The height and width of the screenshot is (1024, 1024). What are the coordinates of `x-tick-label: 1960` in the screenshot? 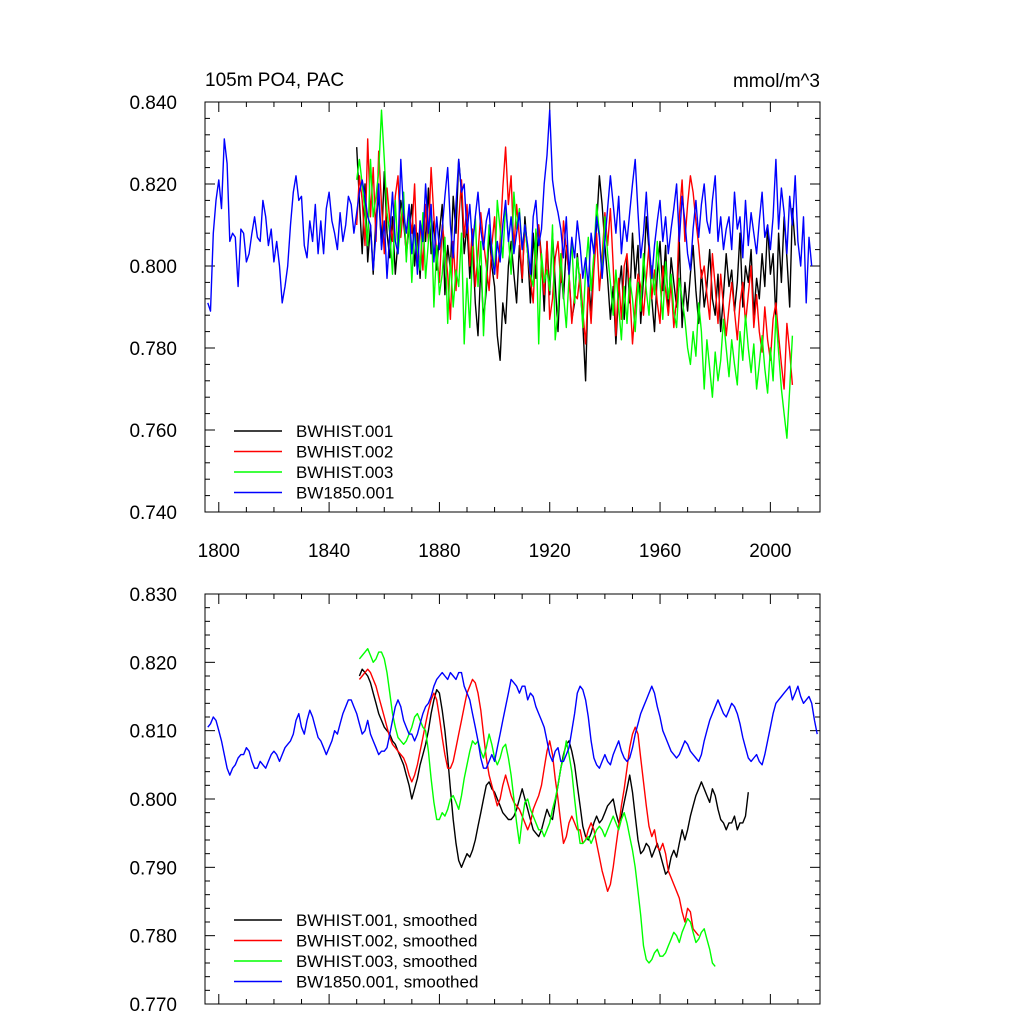 It's located at (660, 551).